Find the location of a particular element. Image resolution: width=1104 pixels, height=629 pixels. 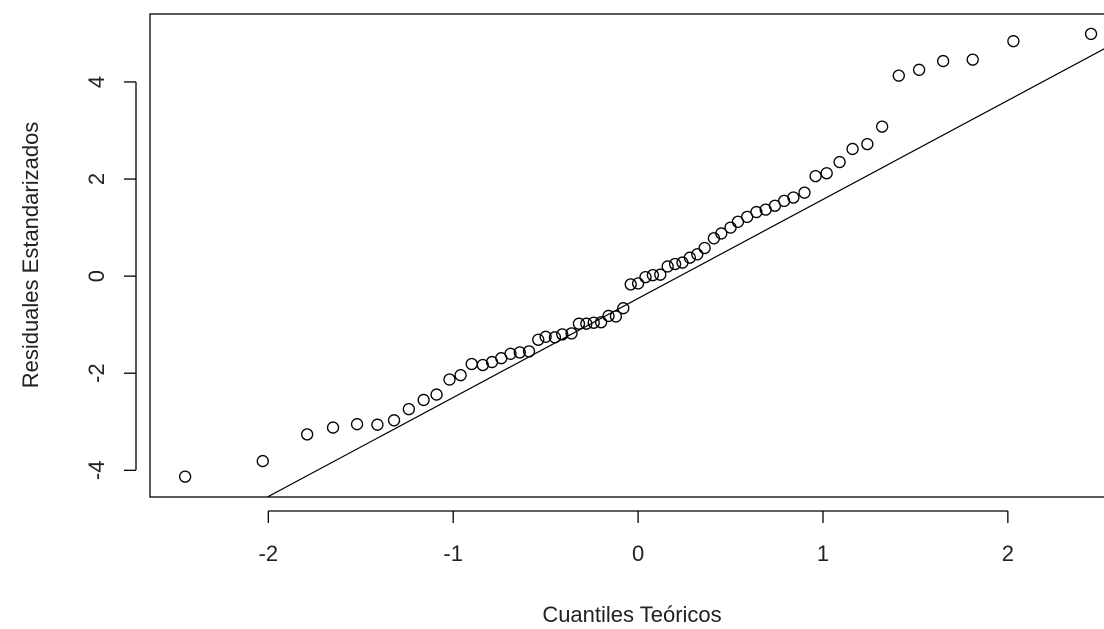

y-tick-label: 4 is located at coordinates (96, 82).